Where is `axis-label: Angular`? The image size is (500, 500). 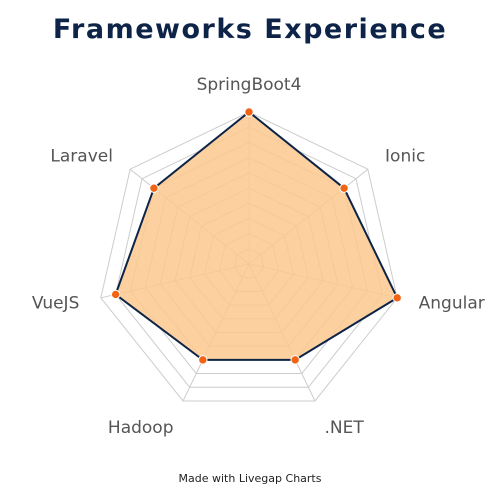 axis-label: Angular is located at coordinates (452, 304).